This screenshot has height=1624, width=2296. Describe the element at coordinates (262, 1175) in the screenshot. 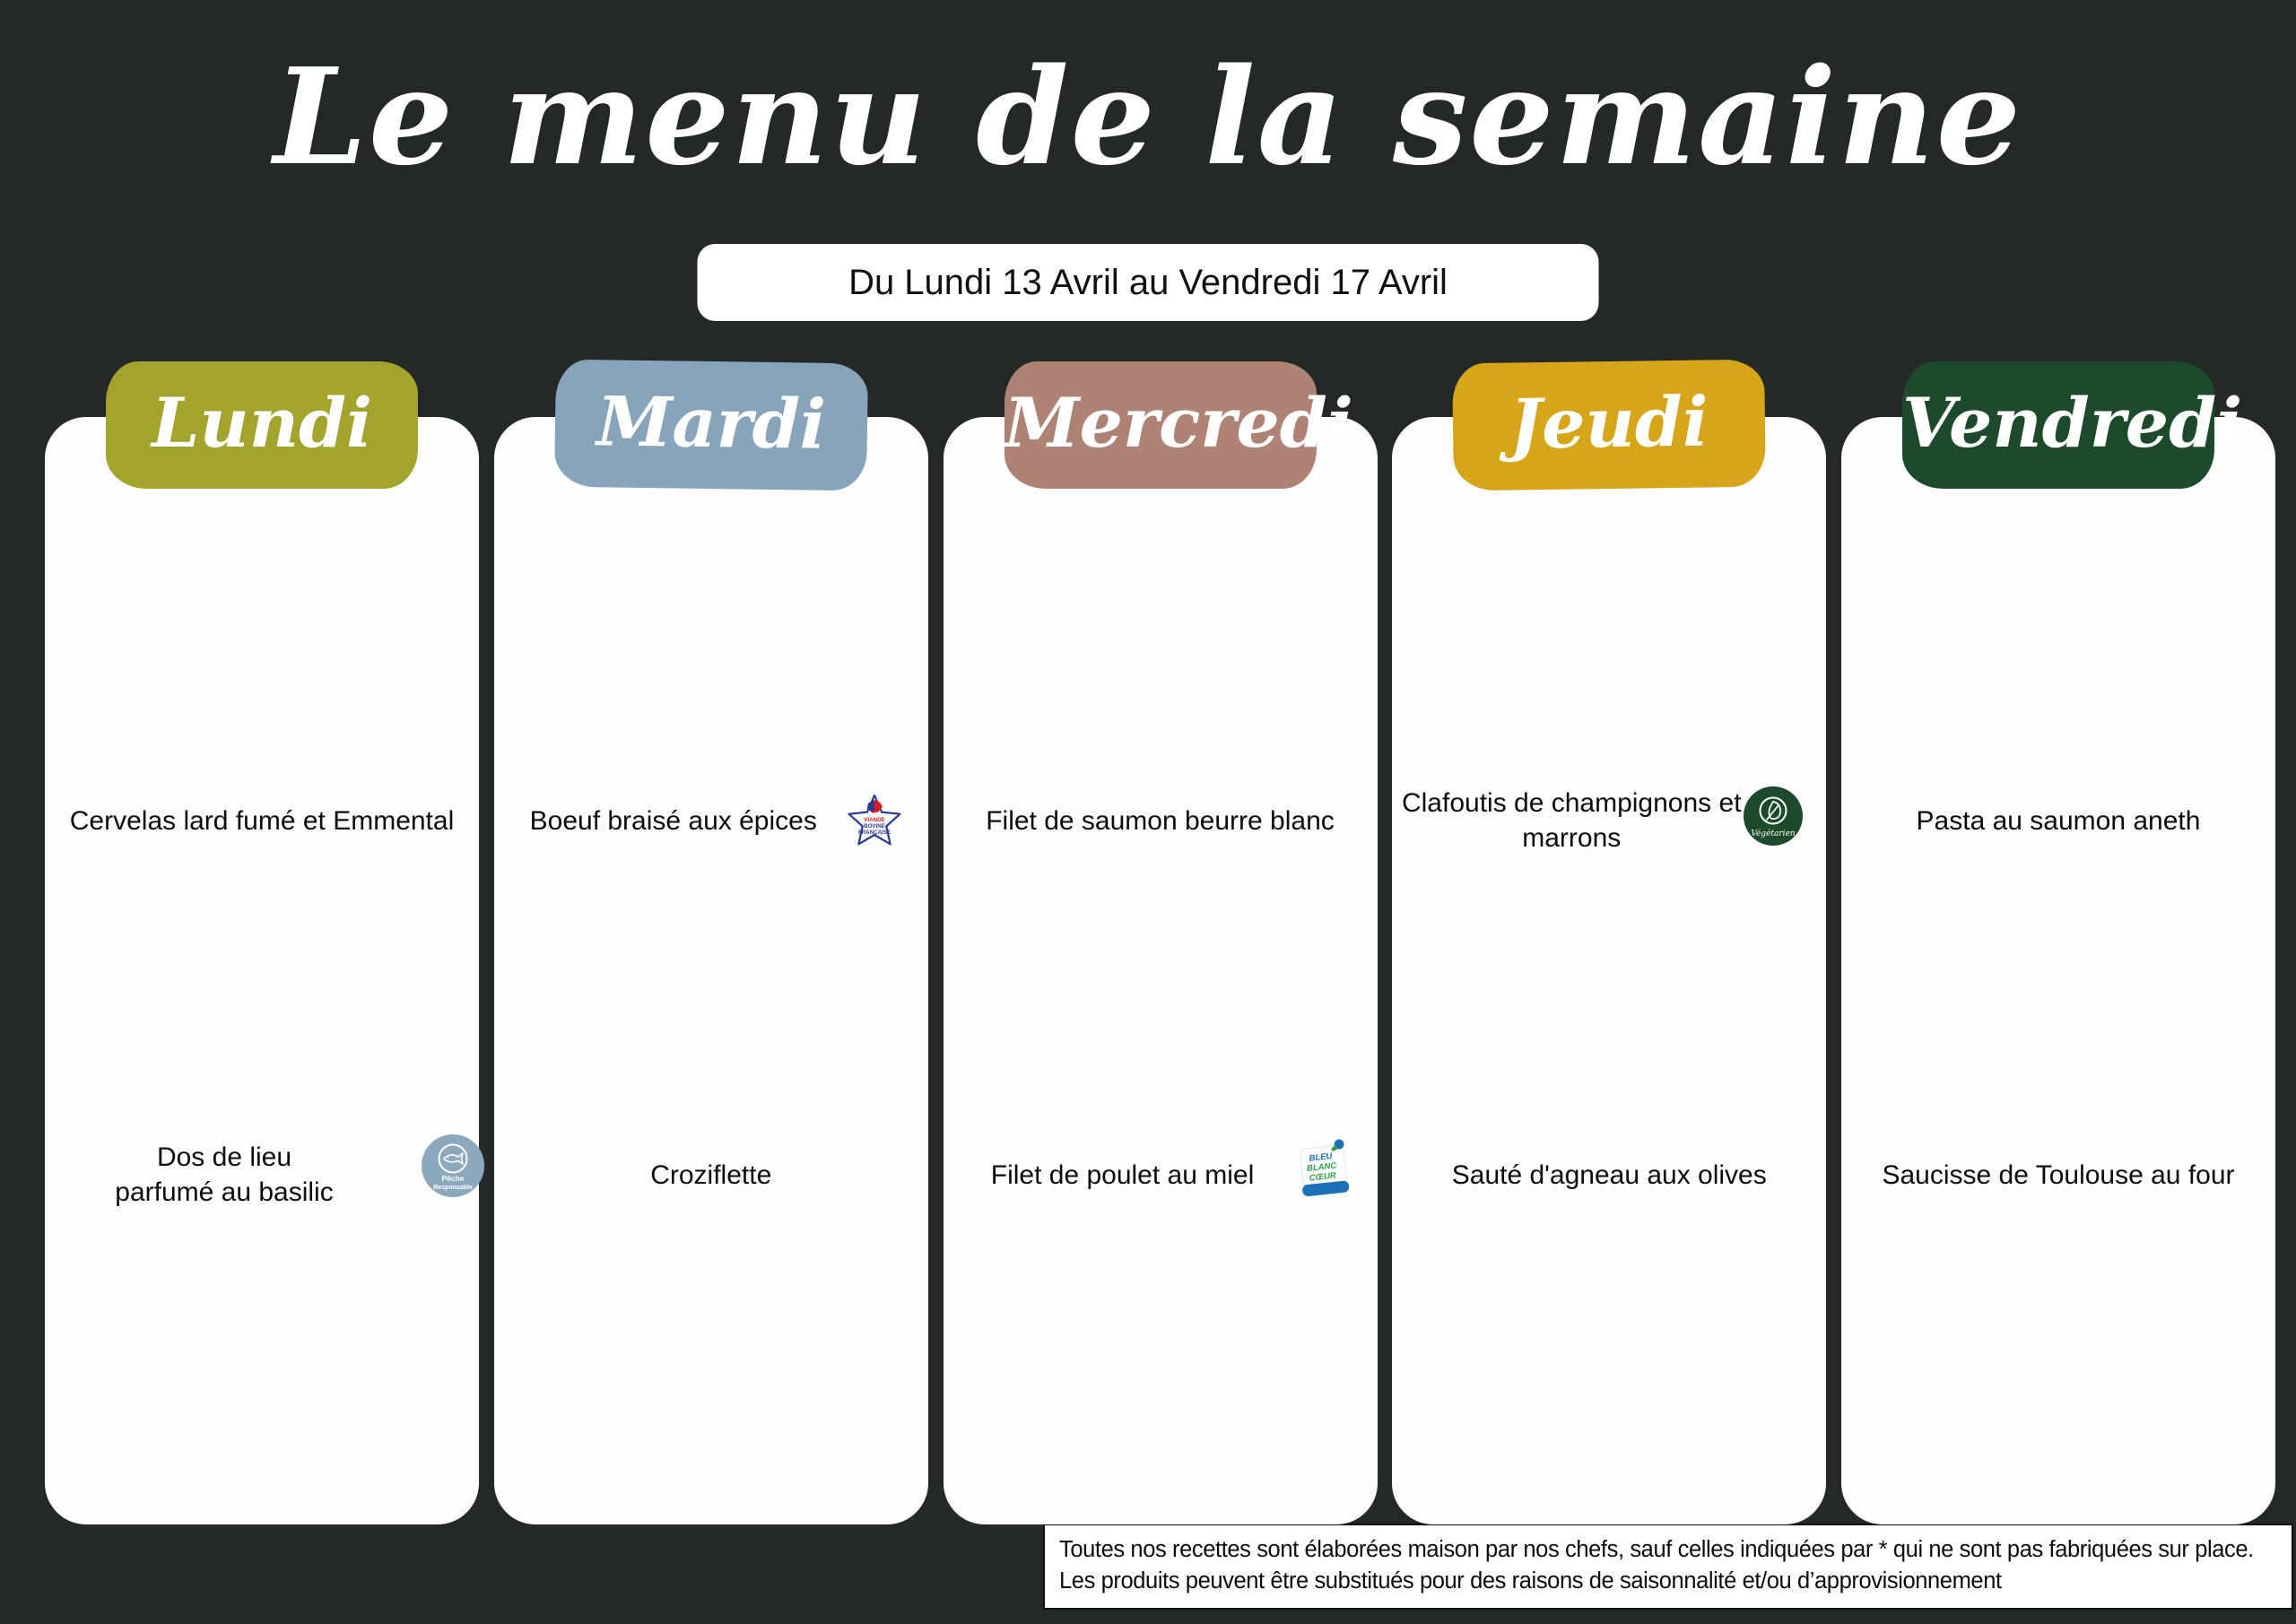

I see `menu-item-lundi-2: Dos de lieu parfumé au basilic` at that location.